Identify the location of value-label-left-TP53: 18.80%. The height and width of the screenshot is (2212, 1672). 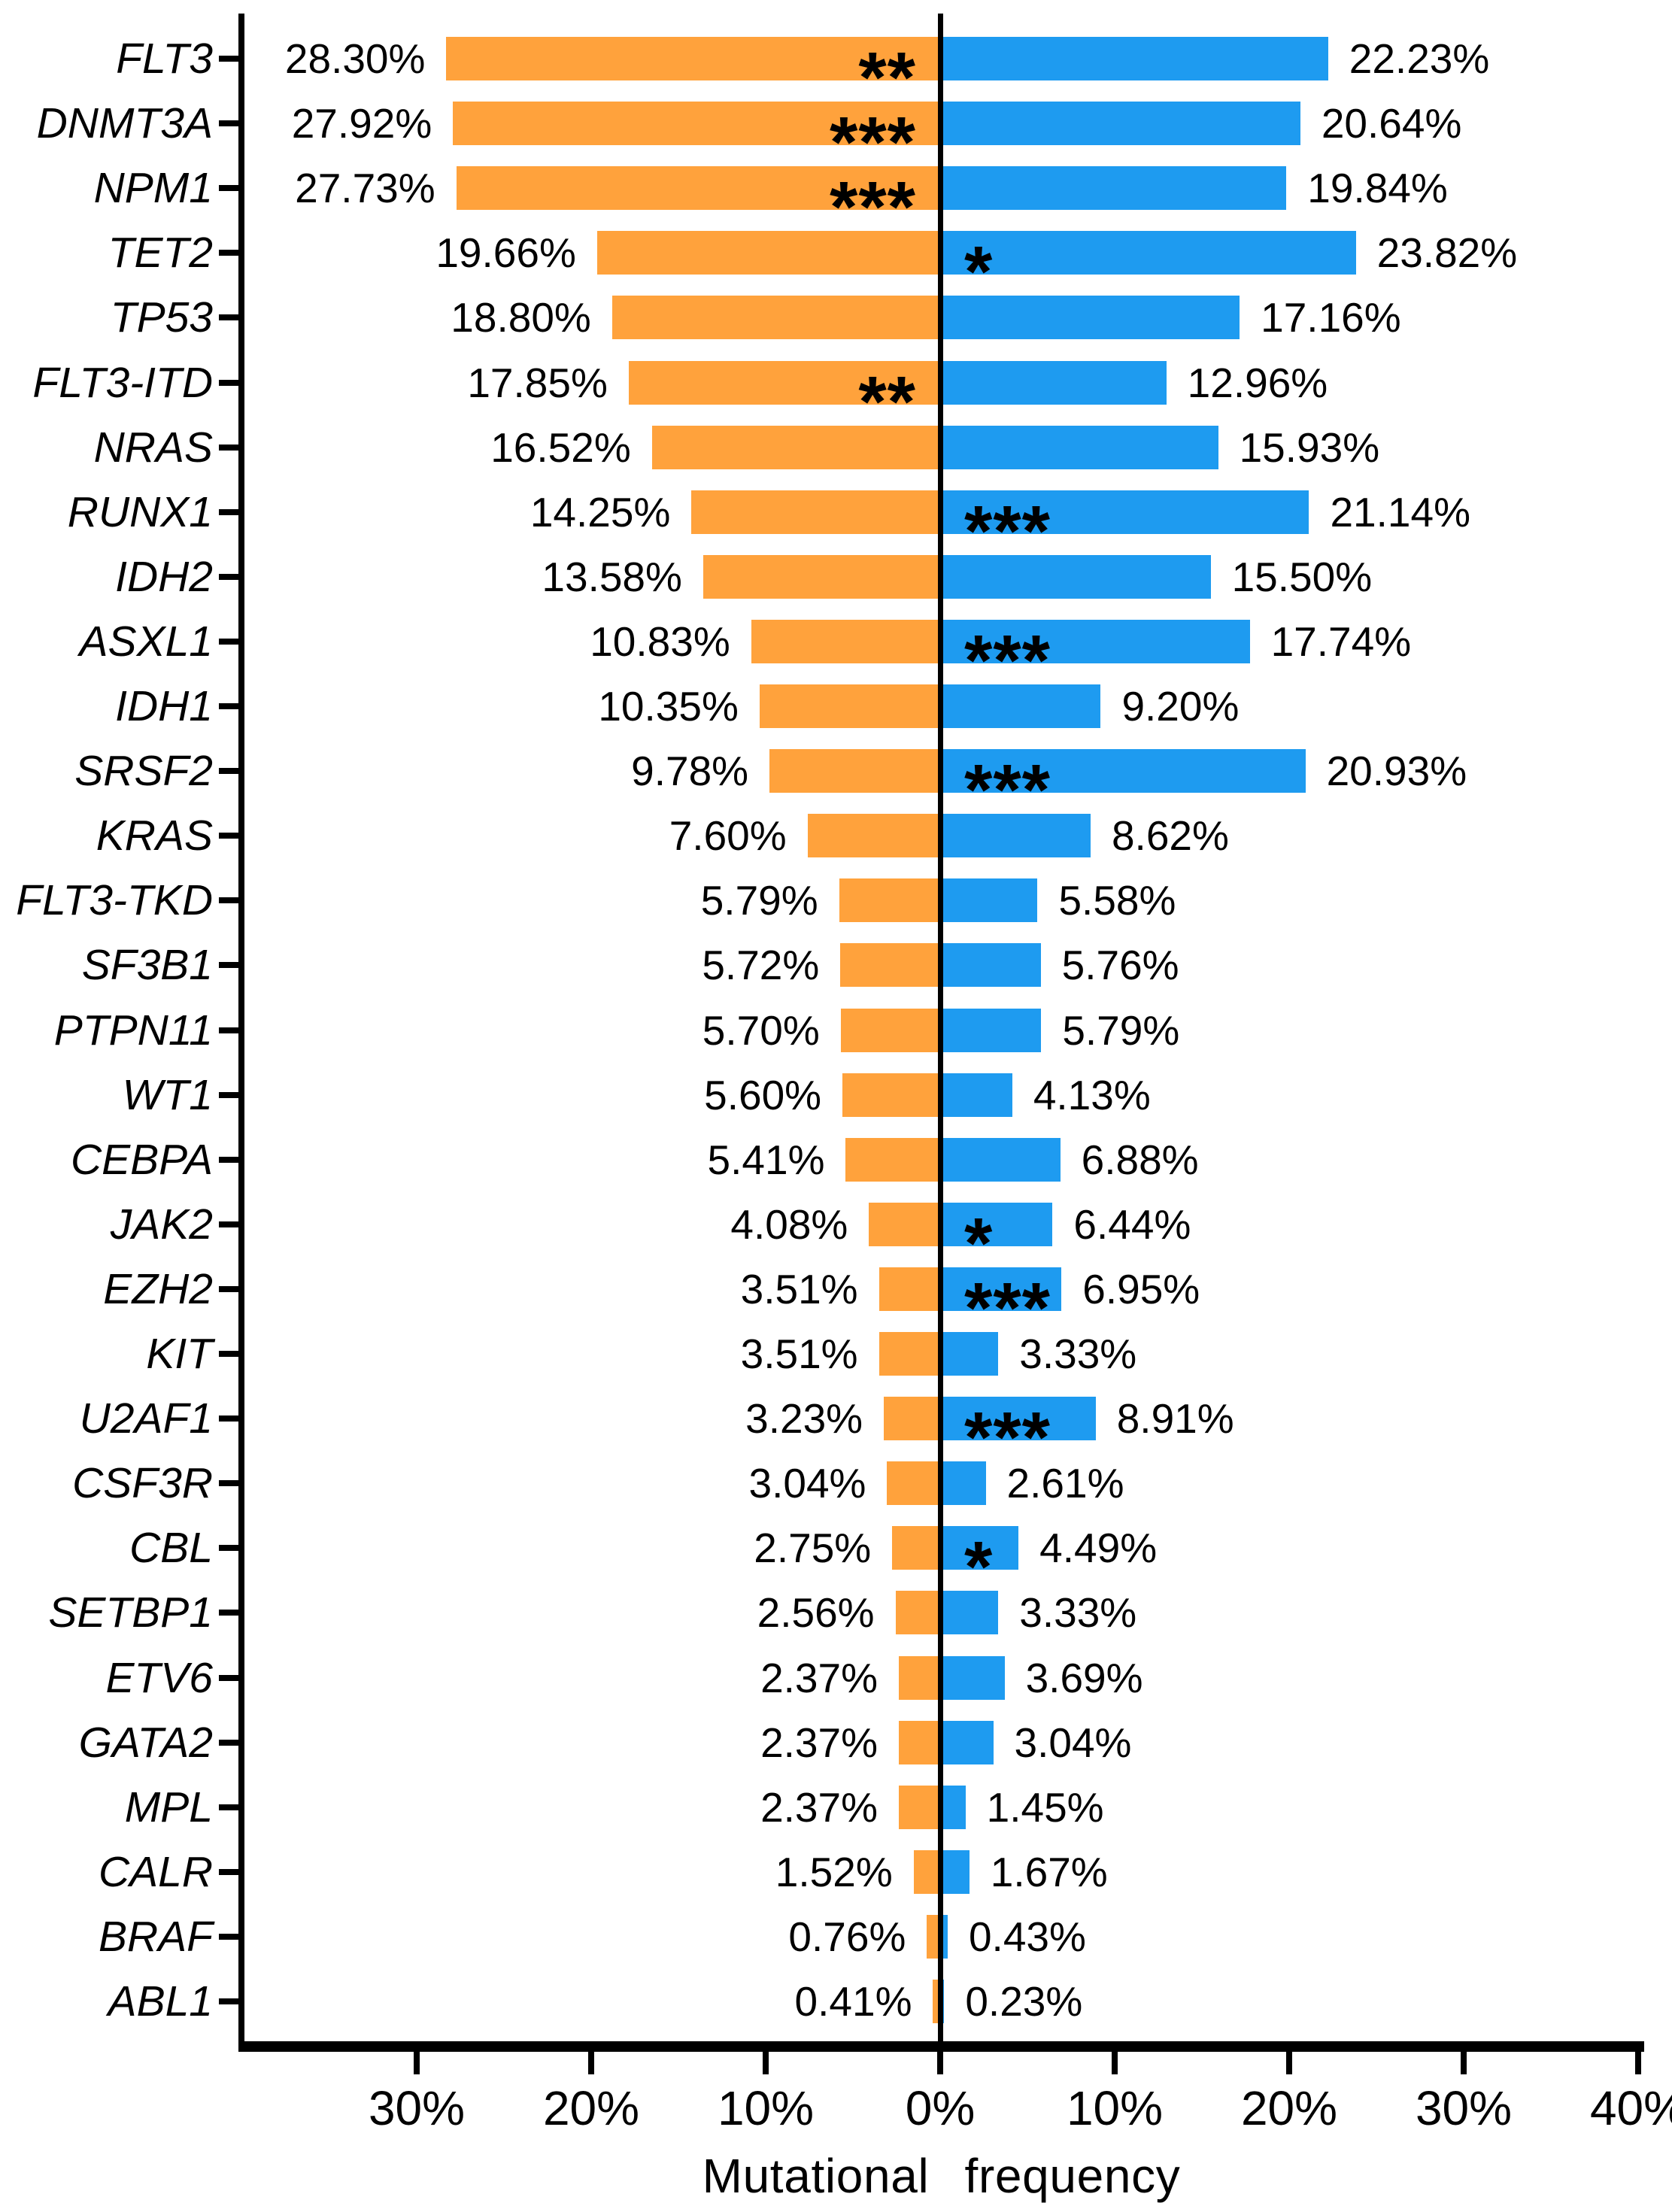
(521, 318).